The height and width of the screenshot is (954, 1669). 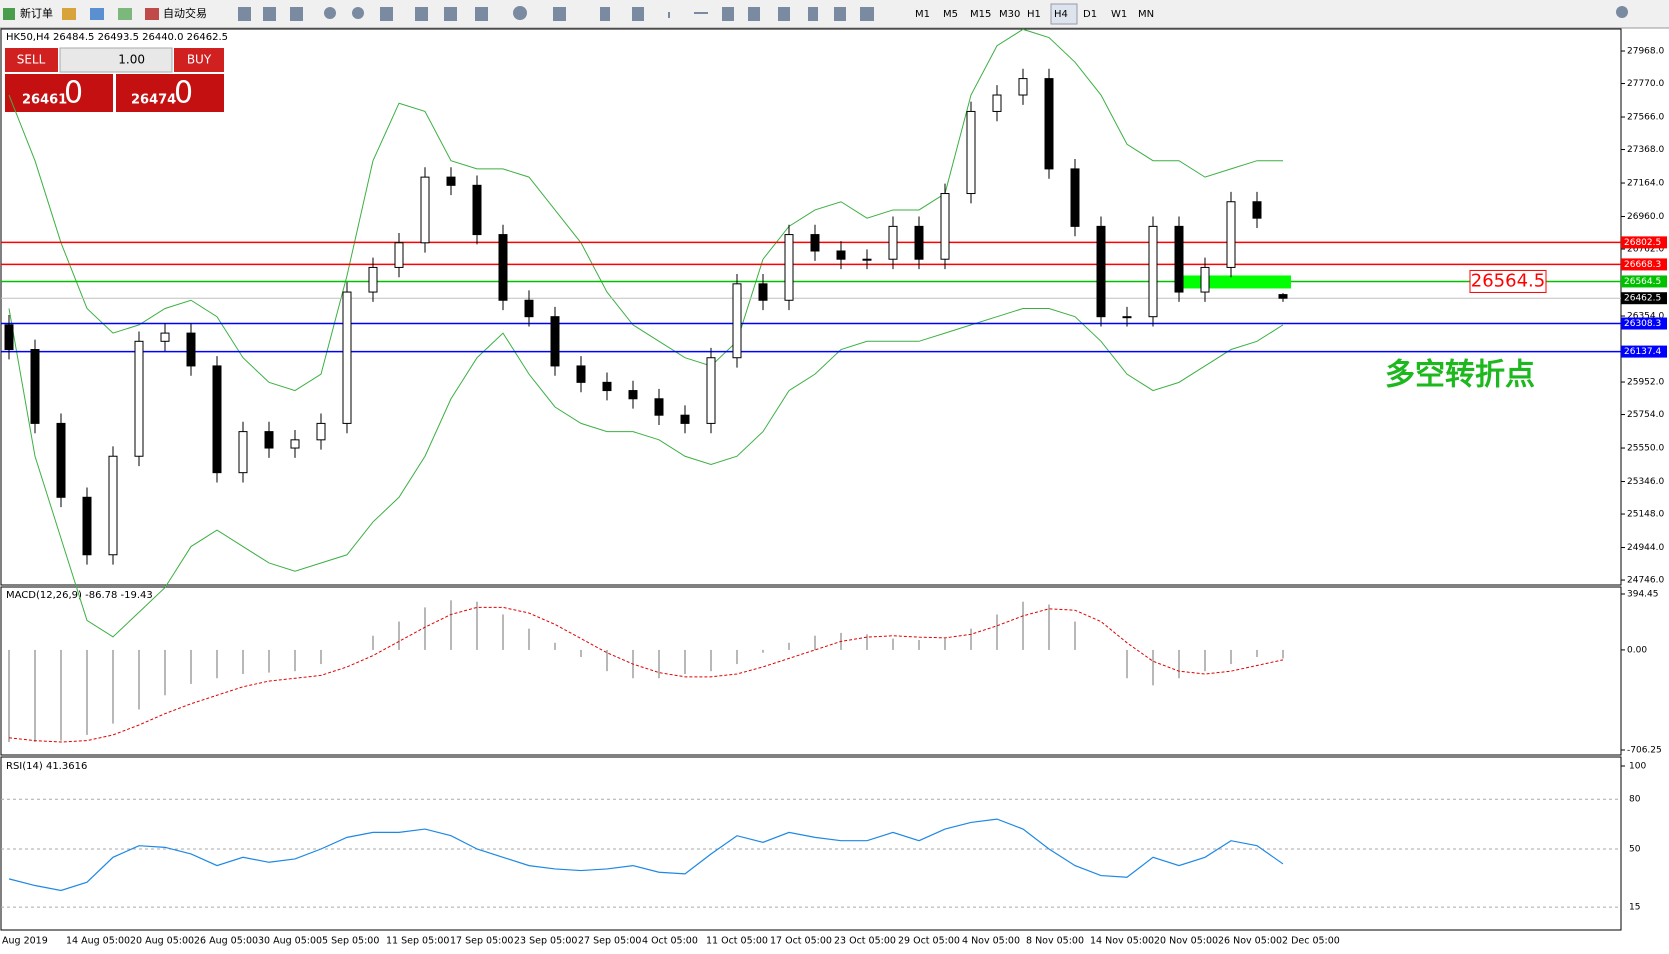 What do you see at coordinates (330, 13) in the screenshot?
I see `zoom-in` at bounding box center [330, 13].